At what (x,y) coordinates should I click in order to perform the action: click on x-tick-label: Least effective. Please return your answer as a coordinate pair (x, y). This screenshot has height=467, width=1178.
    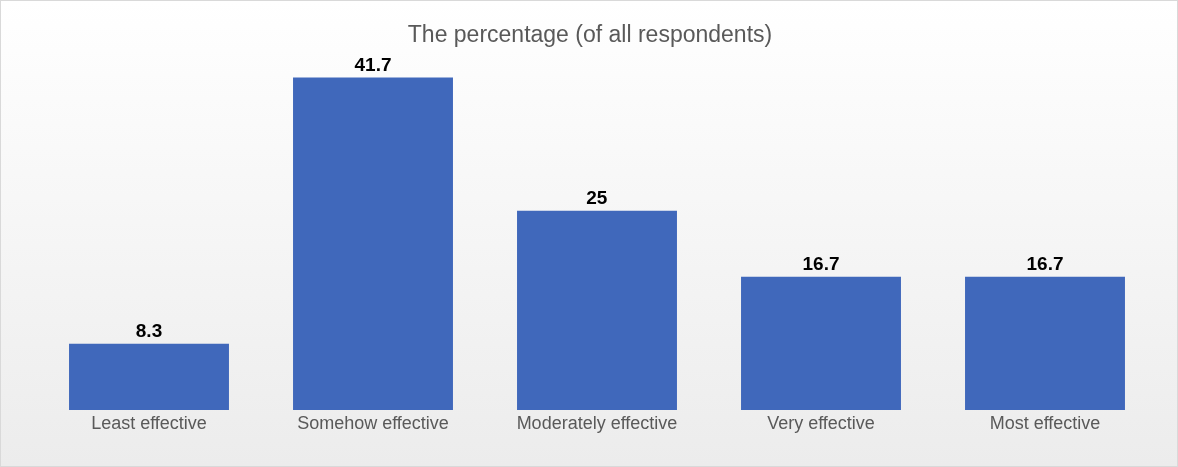
    Looking at the image, I should click on (149, 423).